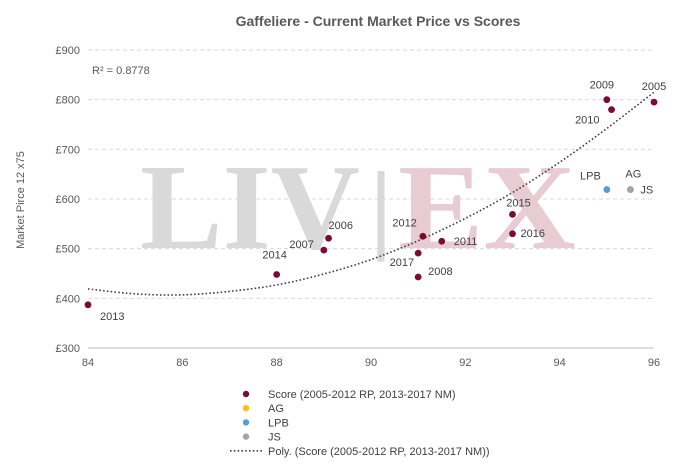 This screenshot has width=694, height=466. I want to click on data-point-2015, so click(512, 214).